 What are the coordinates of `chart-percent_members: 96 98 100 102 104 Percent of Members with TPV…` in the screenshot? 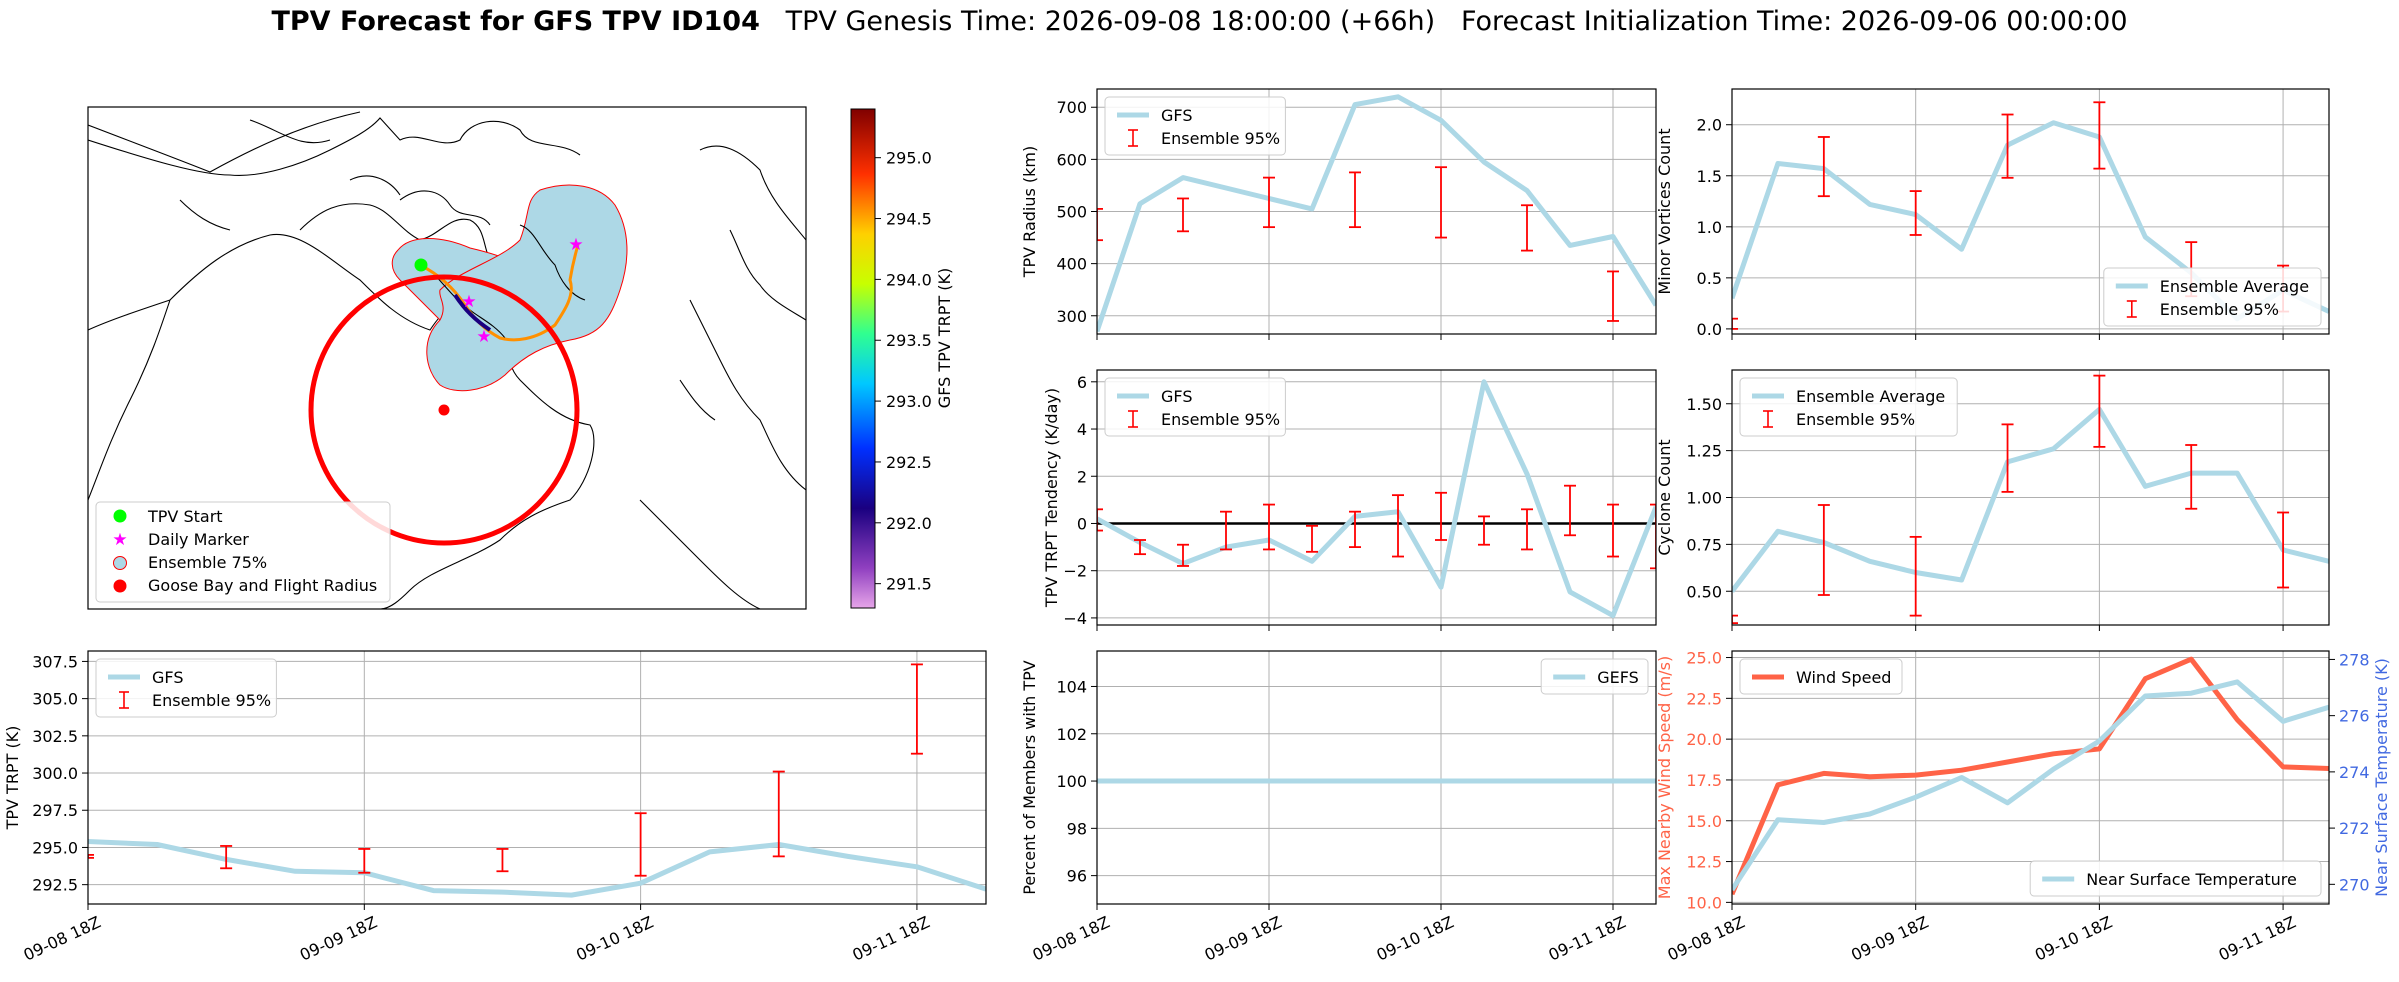 It's located at (1338, 807).